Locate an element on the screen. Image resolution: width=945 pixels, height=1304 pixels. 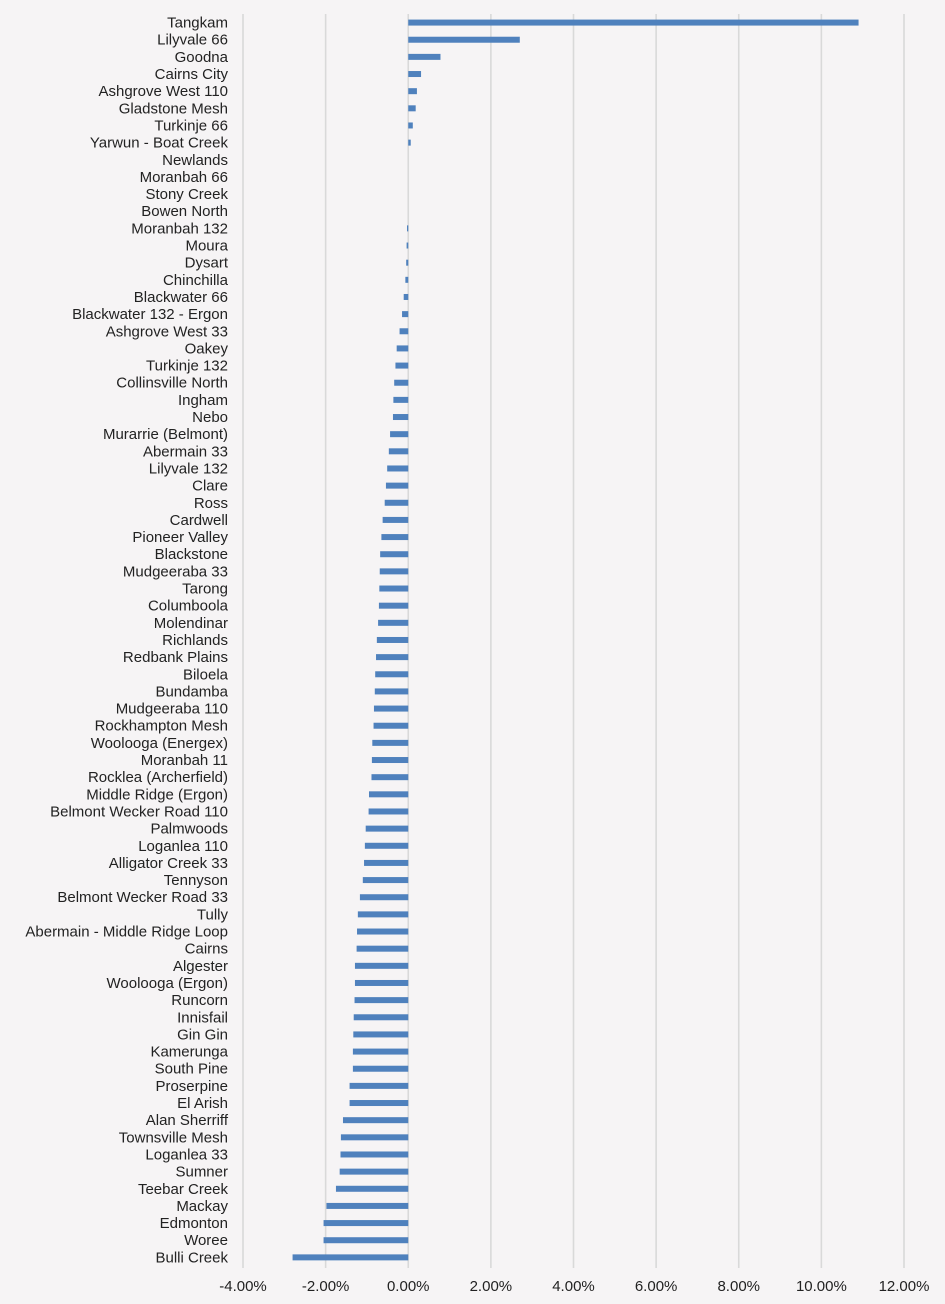
category-label: Newlands is located at coordinates (195, 160).